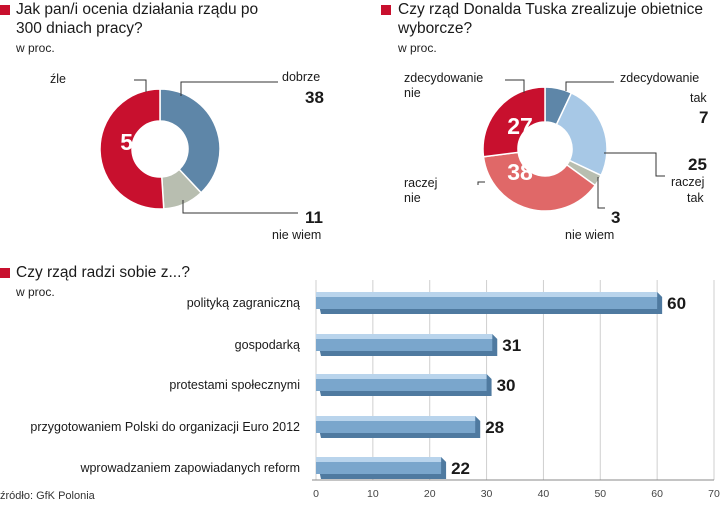 This screenshot has height=506, width=720. Describe the element at coordinates (373, 494) in the screenshot. I see `x-tick-10: 10` at that location.